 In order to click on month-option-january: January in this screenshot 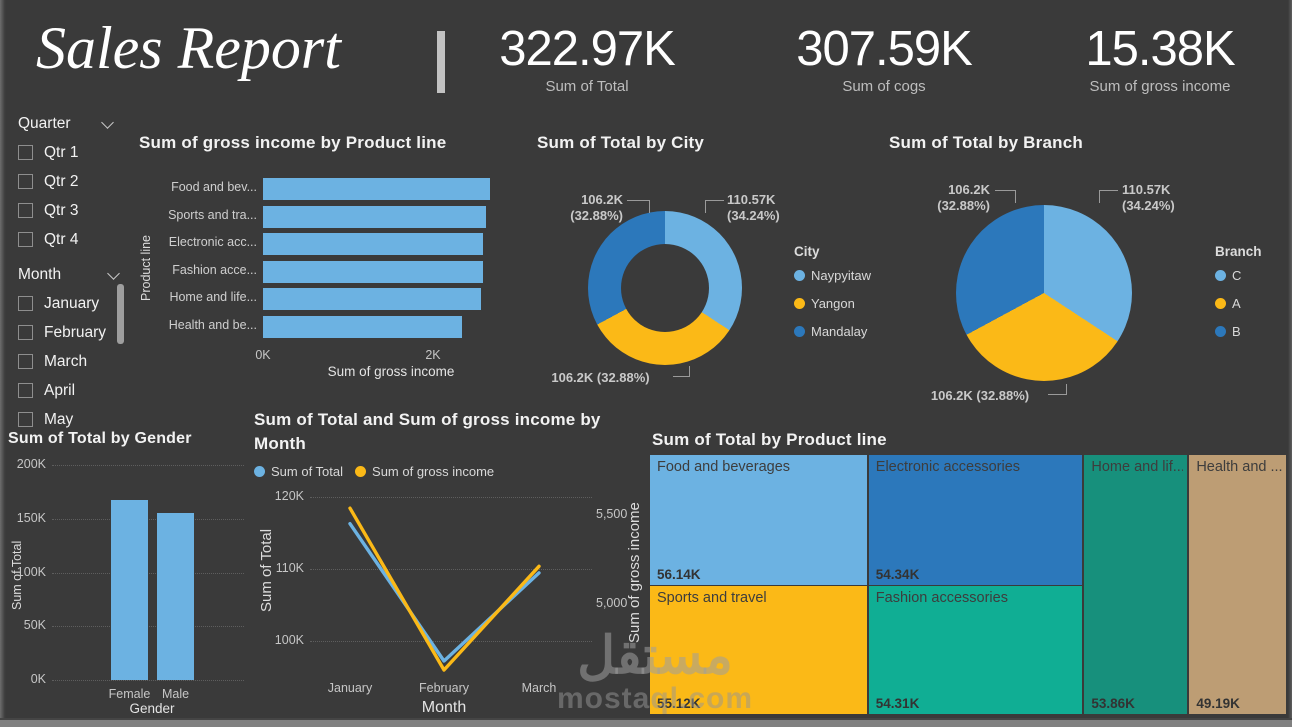, I will do `click(74, 303)`.